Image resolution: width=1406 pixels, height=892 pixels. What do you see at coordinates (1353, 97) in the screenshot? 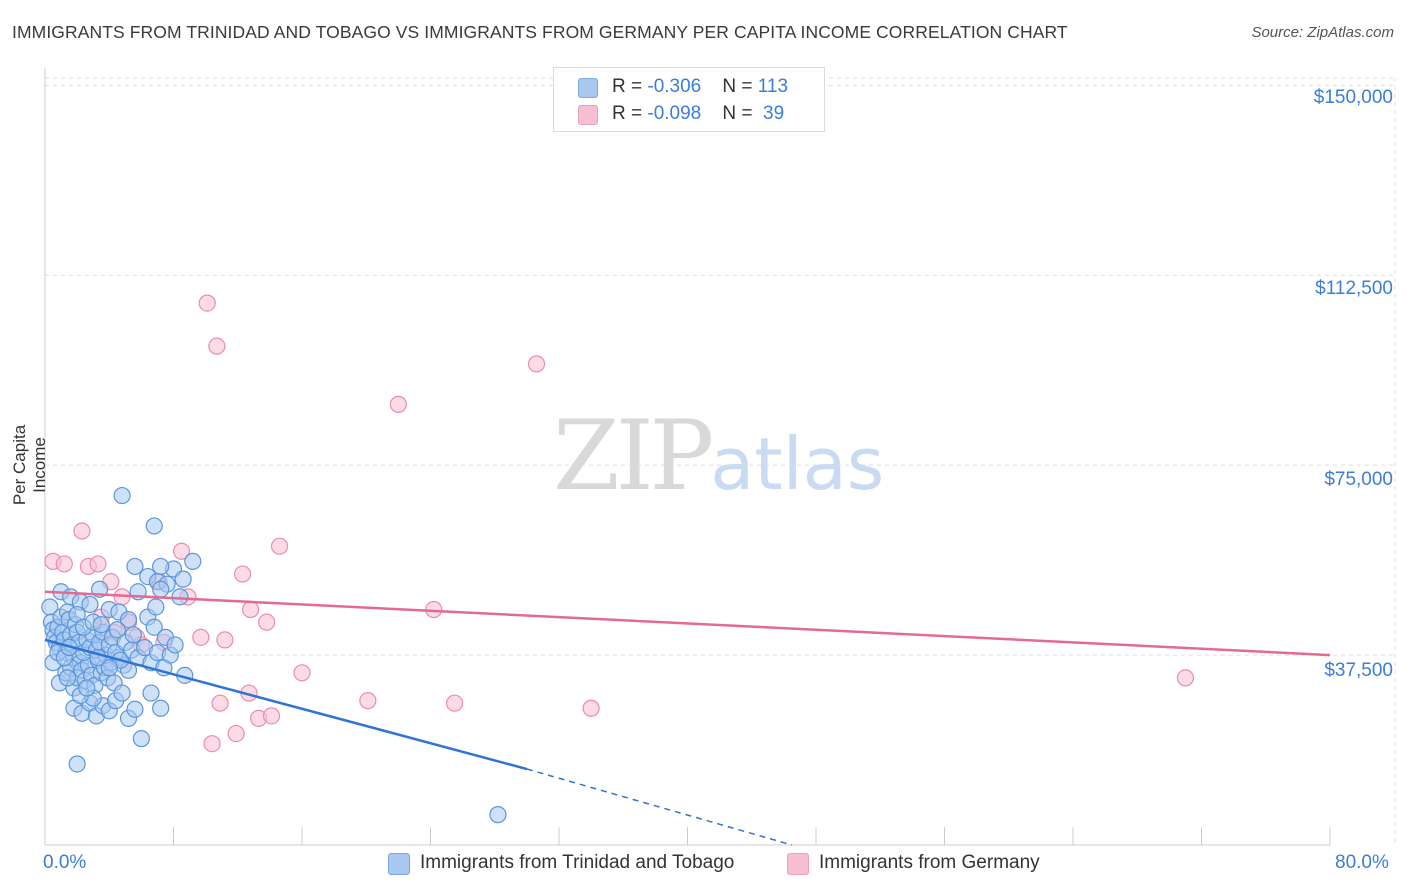
I see `y-tick-label-150000: $150,000` at bounding box center [1353, 97].